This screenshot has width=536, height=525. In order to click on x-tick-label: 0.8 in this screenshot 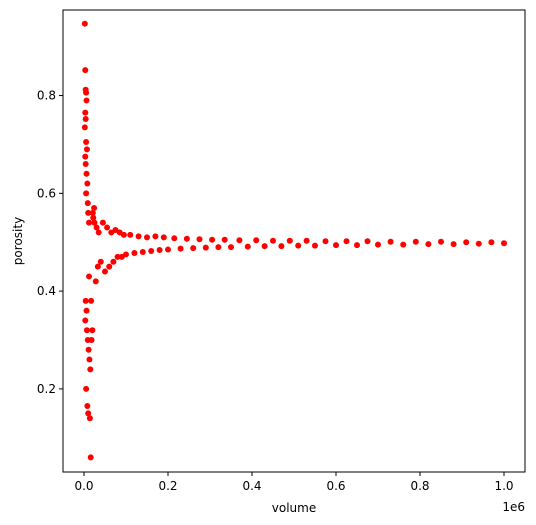, I will do `click(419, 486)`.